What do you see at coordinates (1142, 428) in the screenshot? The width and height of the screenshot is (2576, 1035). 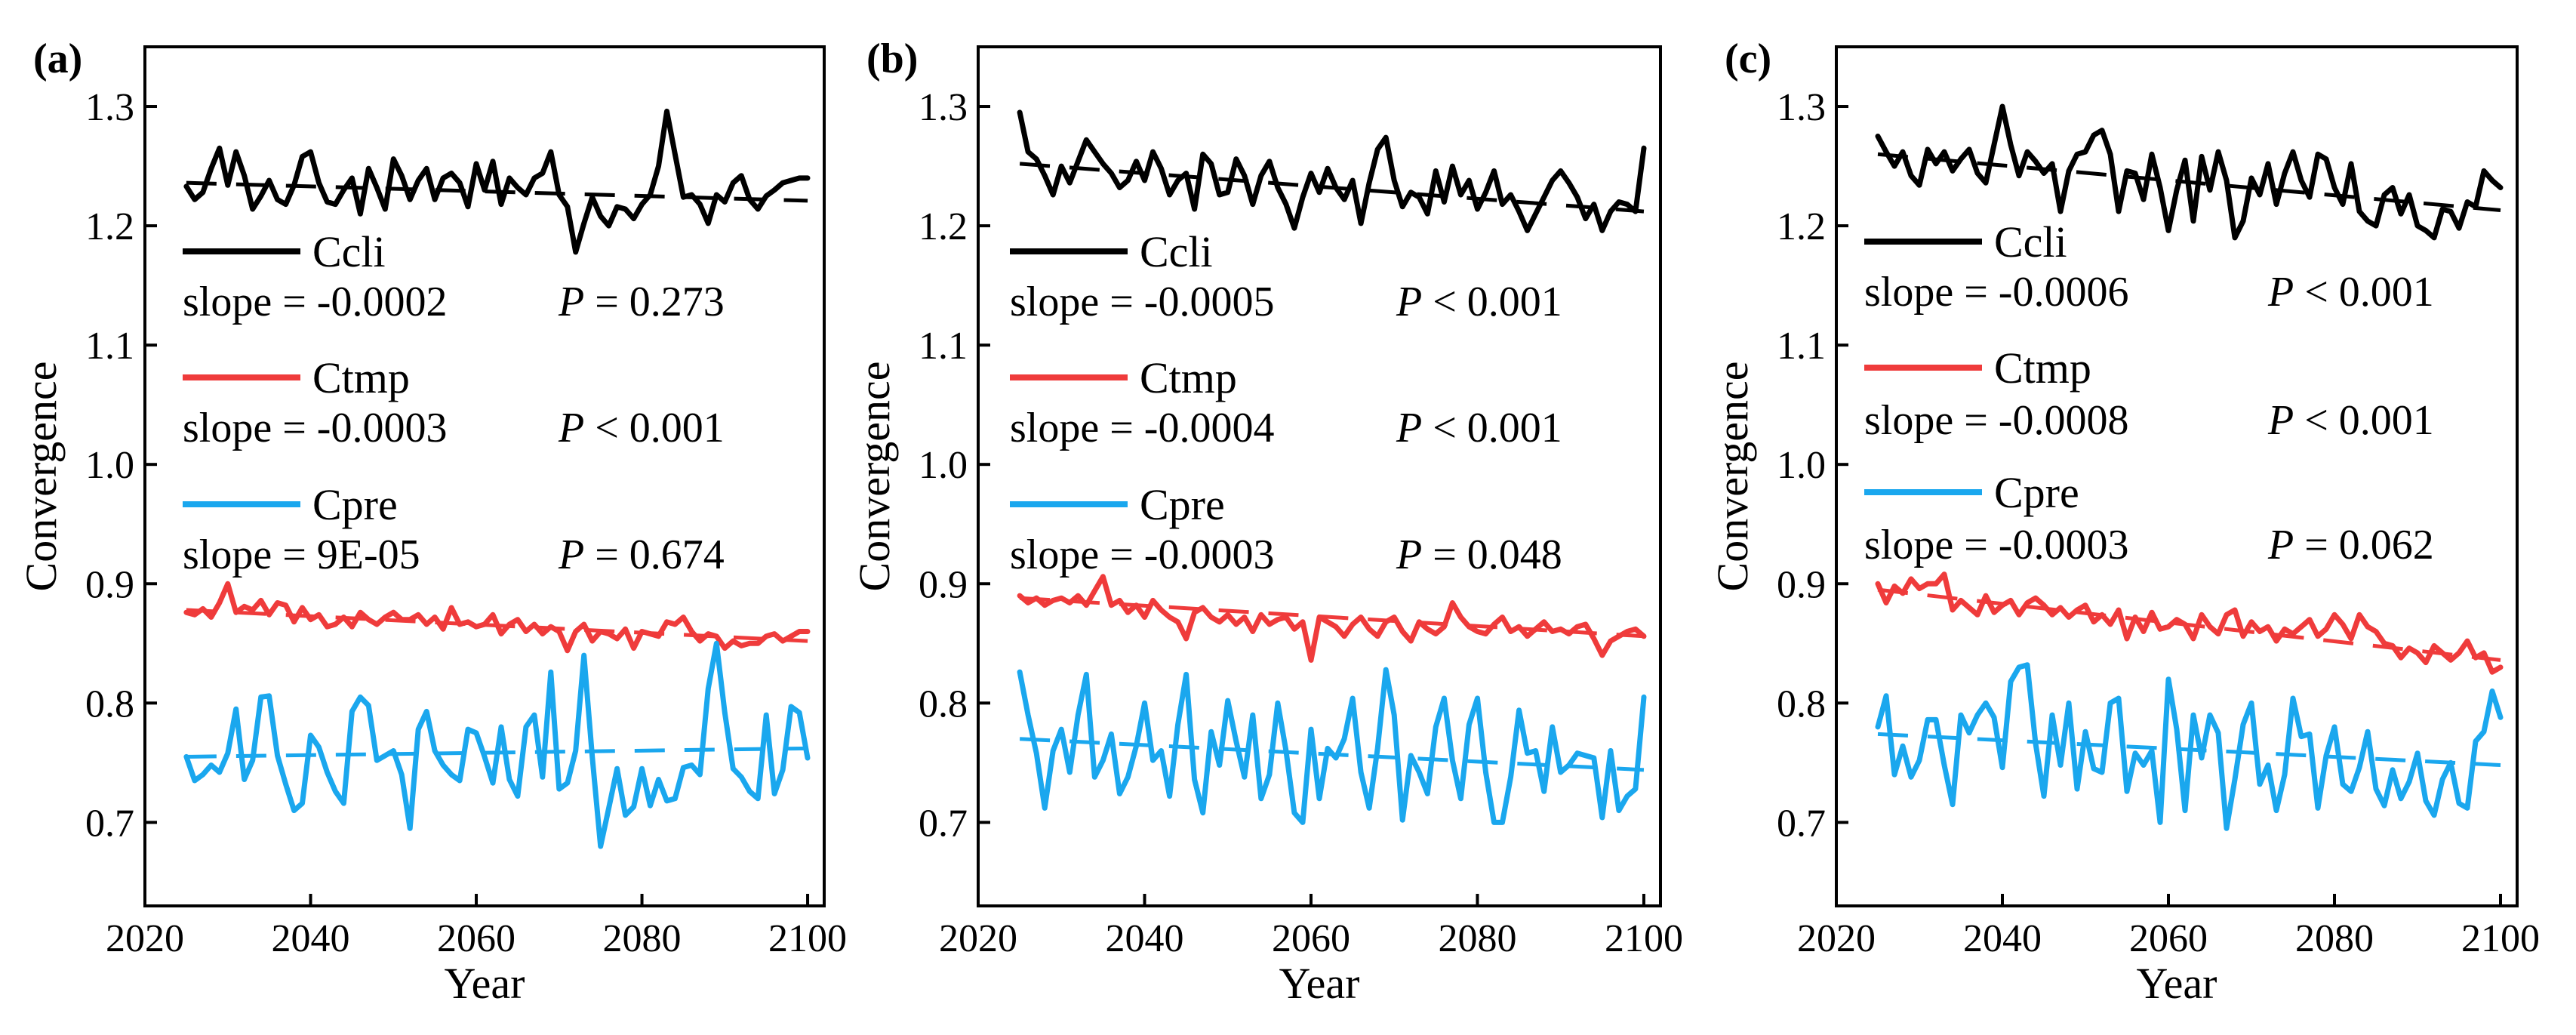 I see `slope-text-ctmp: slope = -0.0004` at bounding box center [1142, 428].